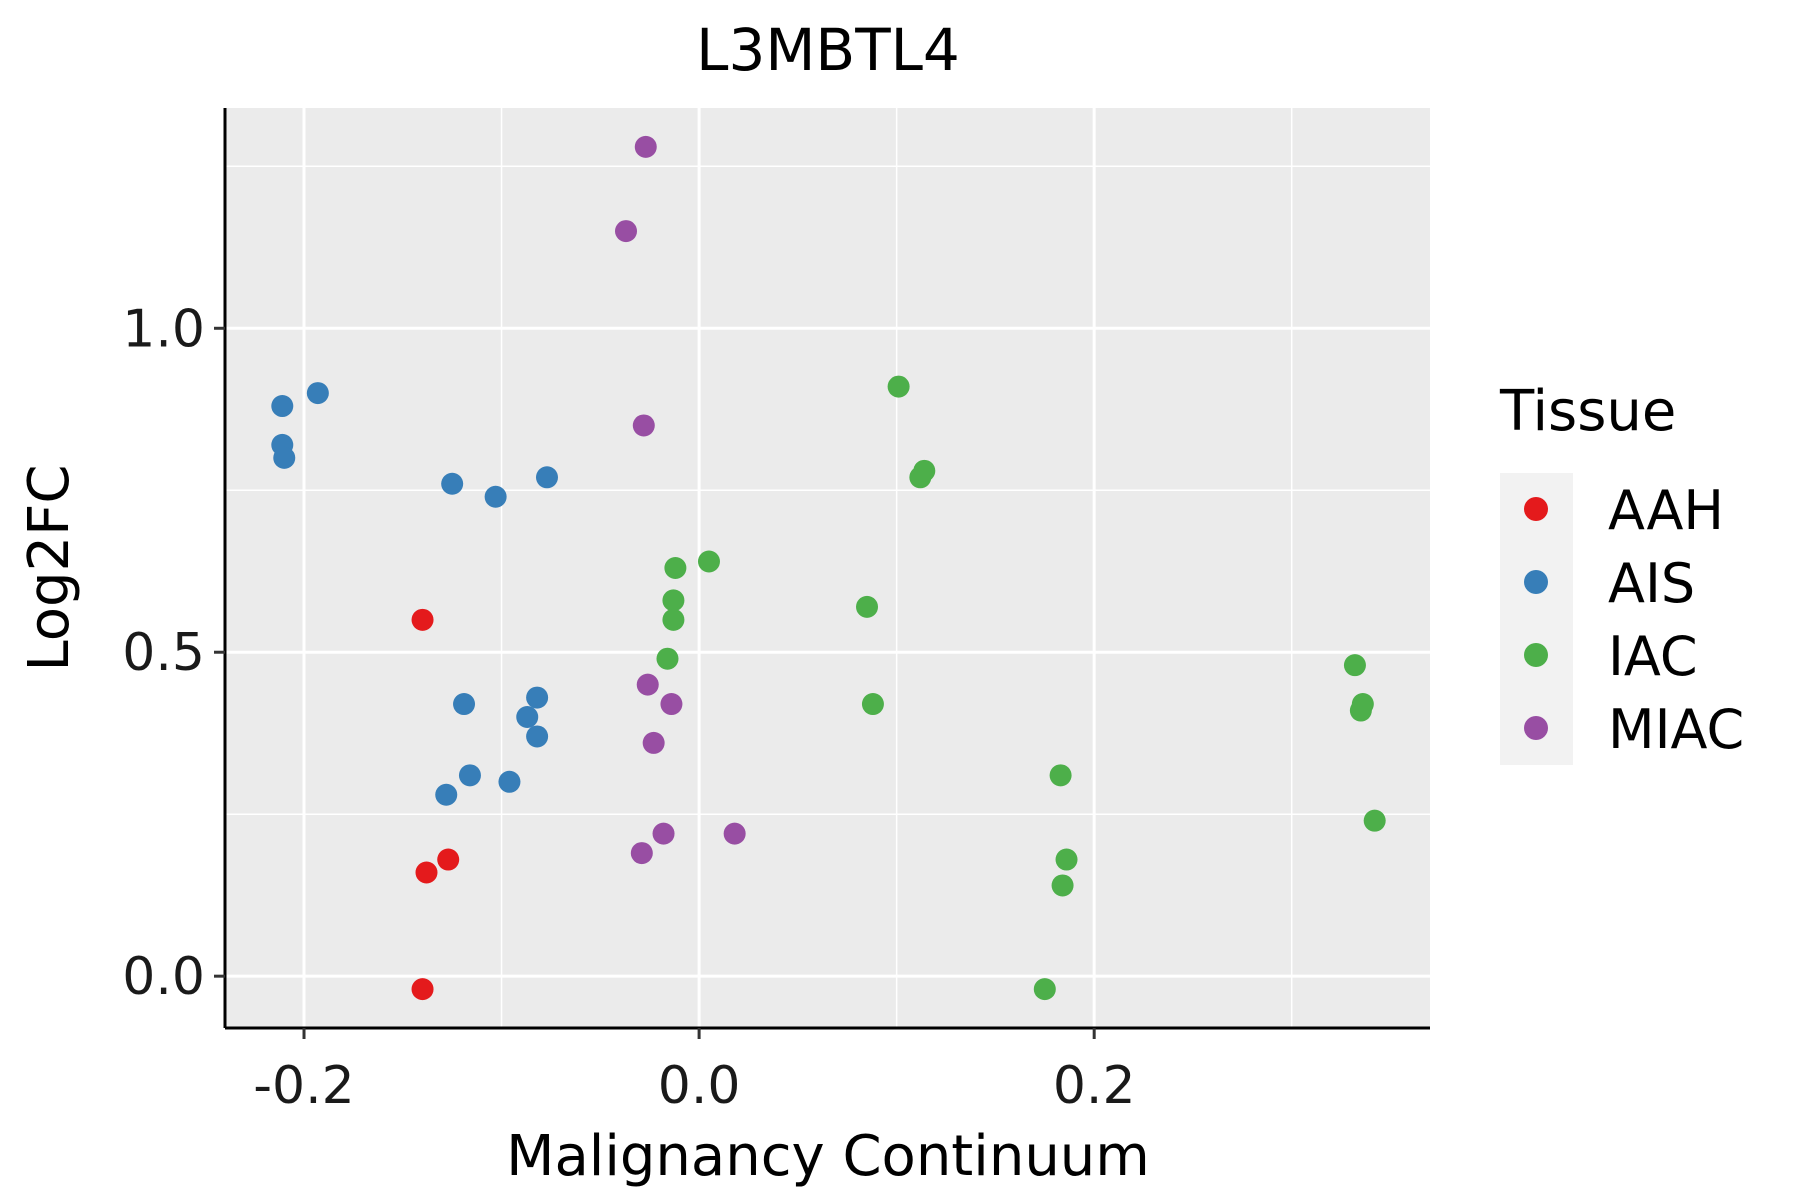 Image resolution: width=1800 pixels, height=1200 pixels. Describe the element at coordinates (1536, 509) in the screenshot. I see `legend-key-aah` at that location.